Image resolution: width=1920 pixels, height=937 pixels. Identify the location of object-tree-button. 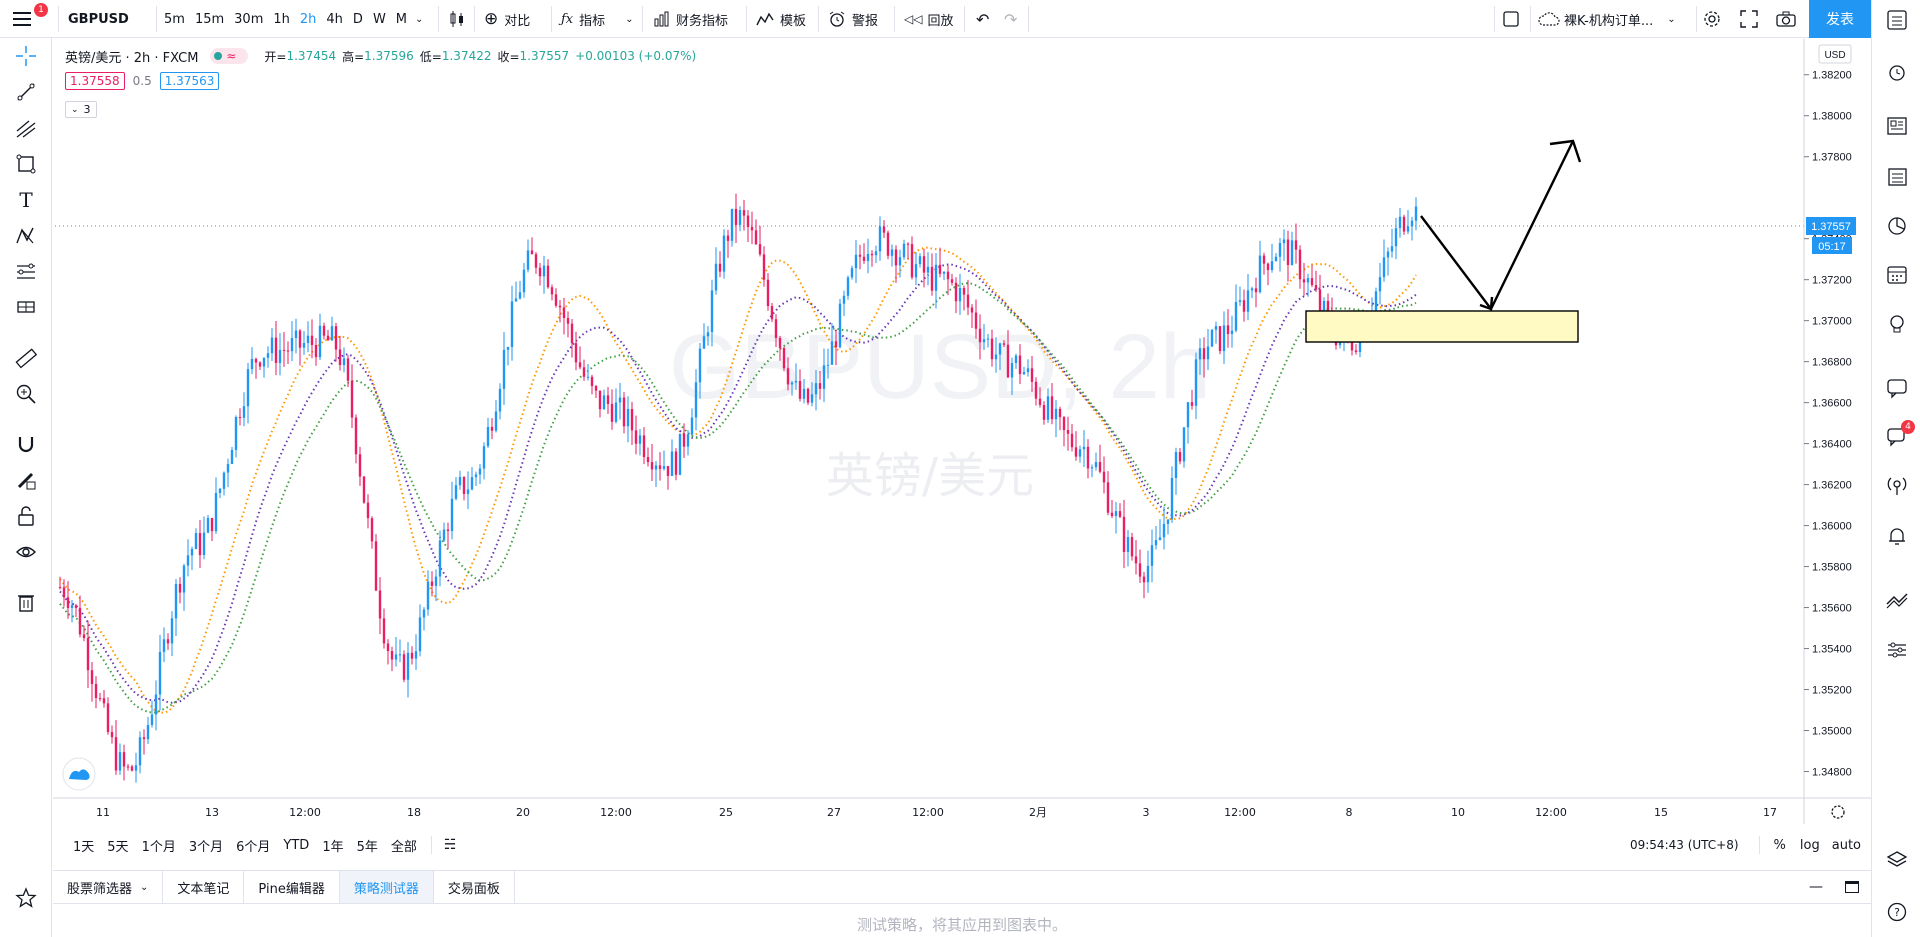
(1897, 650).